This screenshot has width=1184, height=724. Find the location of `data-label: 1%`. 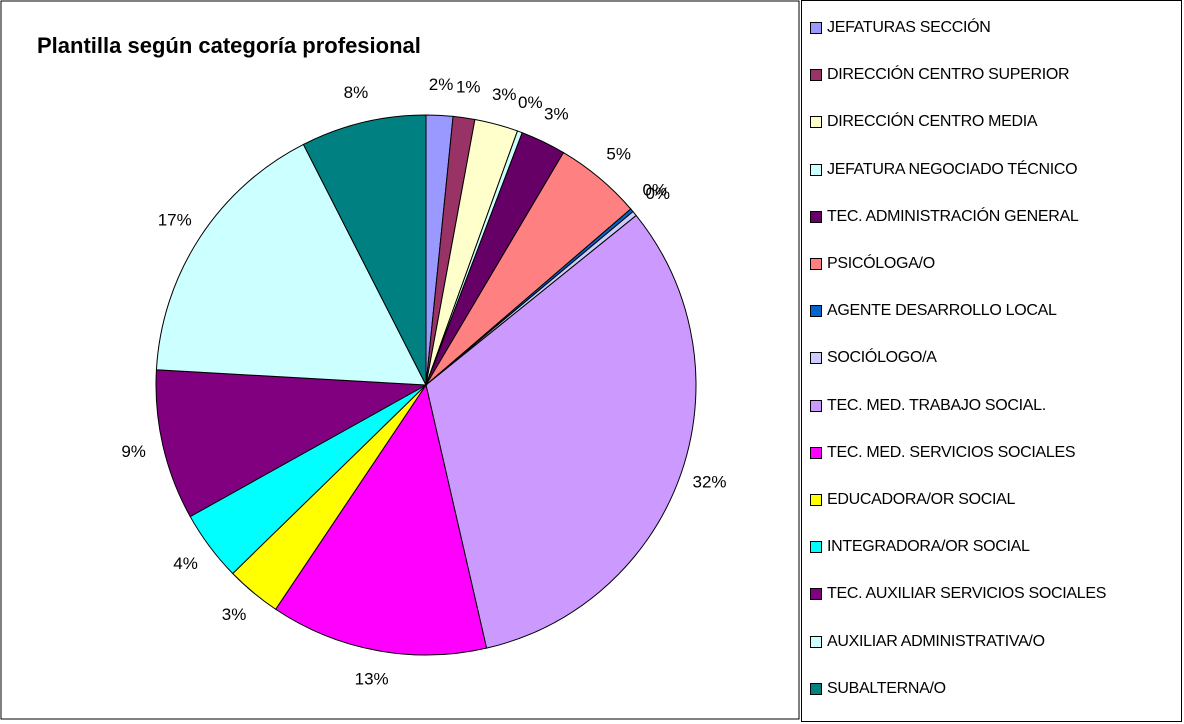

data-label: 1% is located at coordinates (468, 86).